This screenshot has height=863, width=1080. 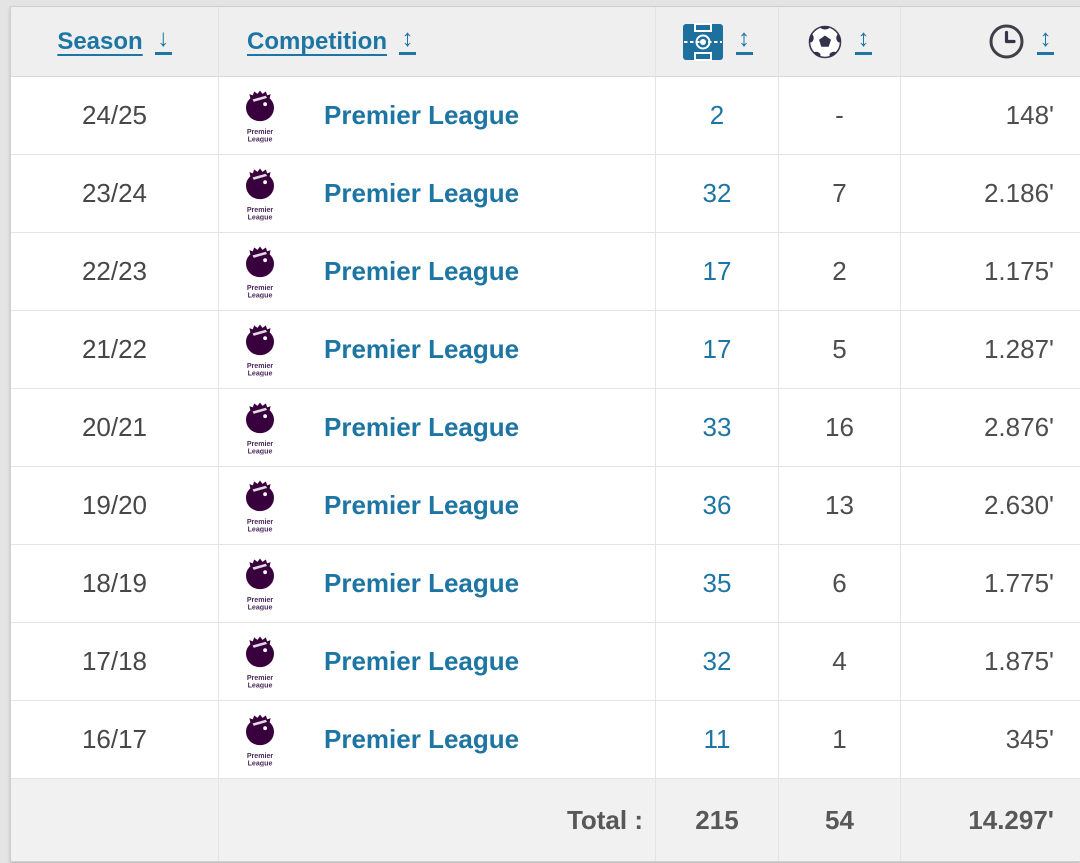 I want to click on goals-value: 2, so click(x=839, y=271).